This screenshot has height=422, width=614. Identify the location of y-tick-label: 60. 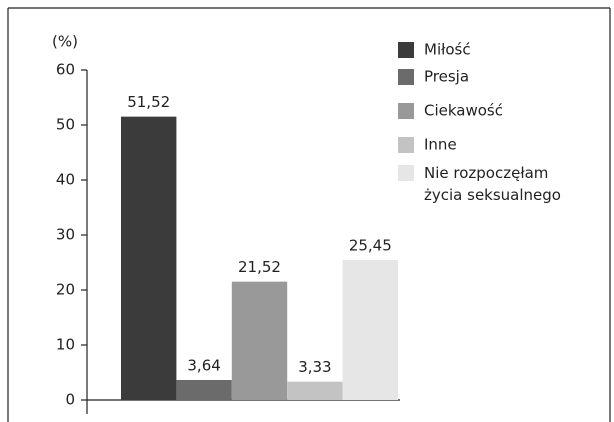
(65, 70).